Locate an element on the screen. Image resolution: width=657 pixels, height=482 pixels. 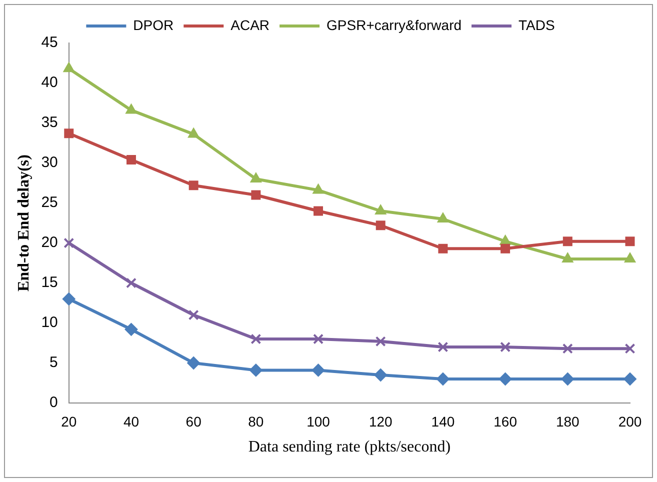
y-axis-title: End-to End delay(s) is located at coordinates (24, 223).